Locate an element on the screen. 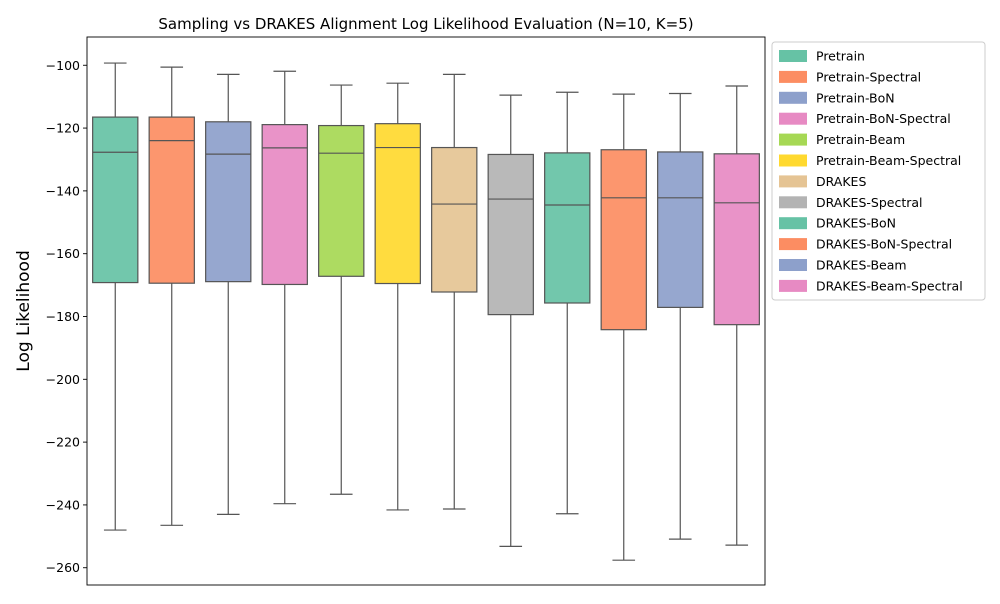  y-tick-label: −240 is located at coordinates (63, 504).